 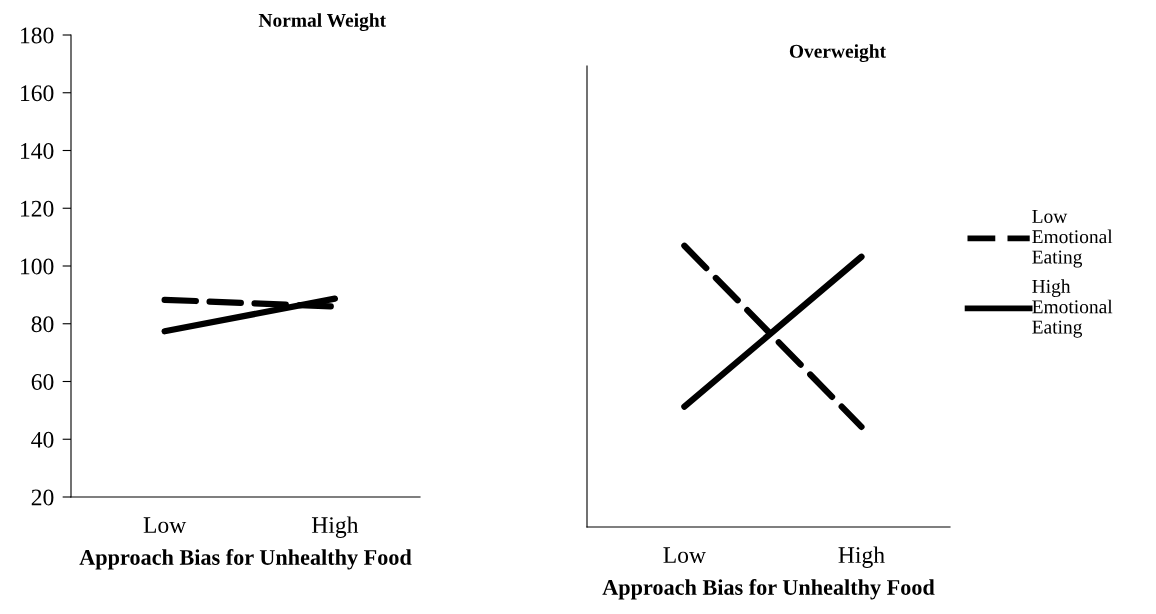 What do you see at coordinates (37, 93) in the screenshot?
I see `y-tick-label: 160` at bounding box center [37, 93].